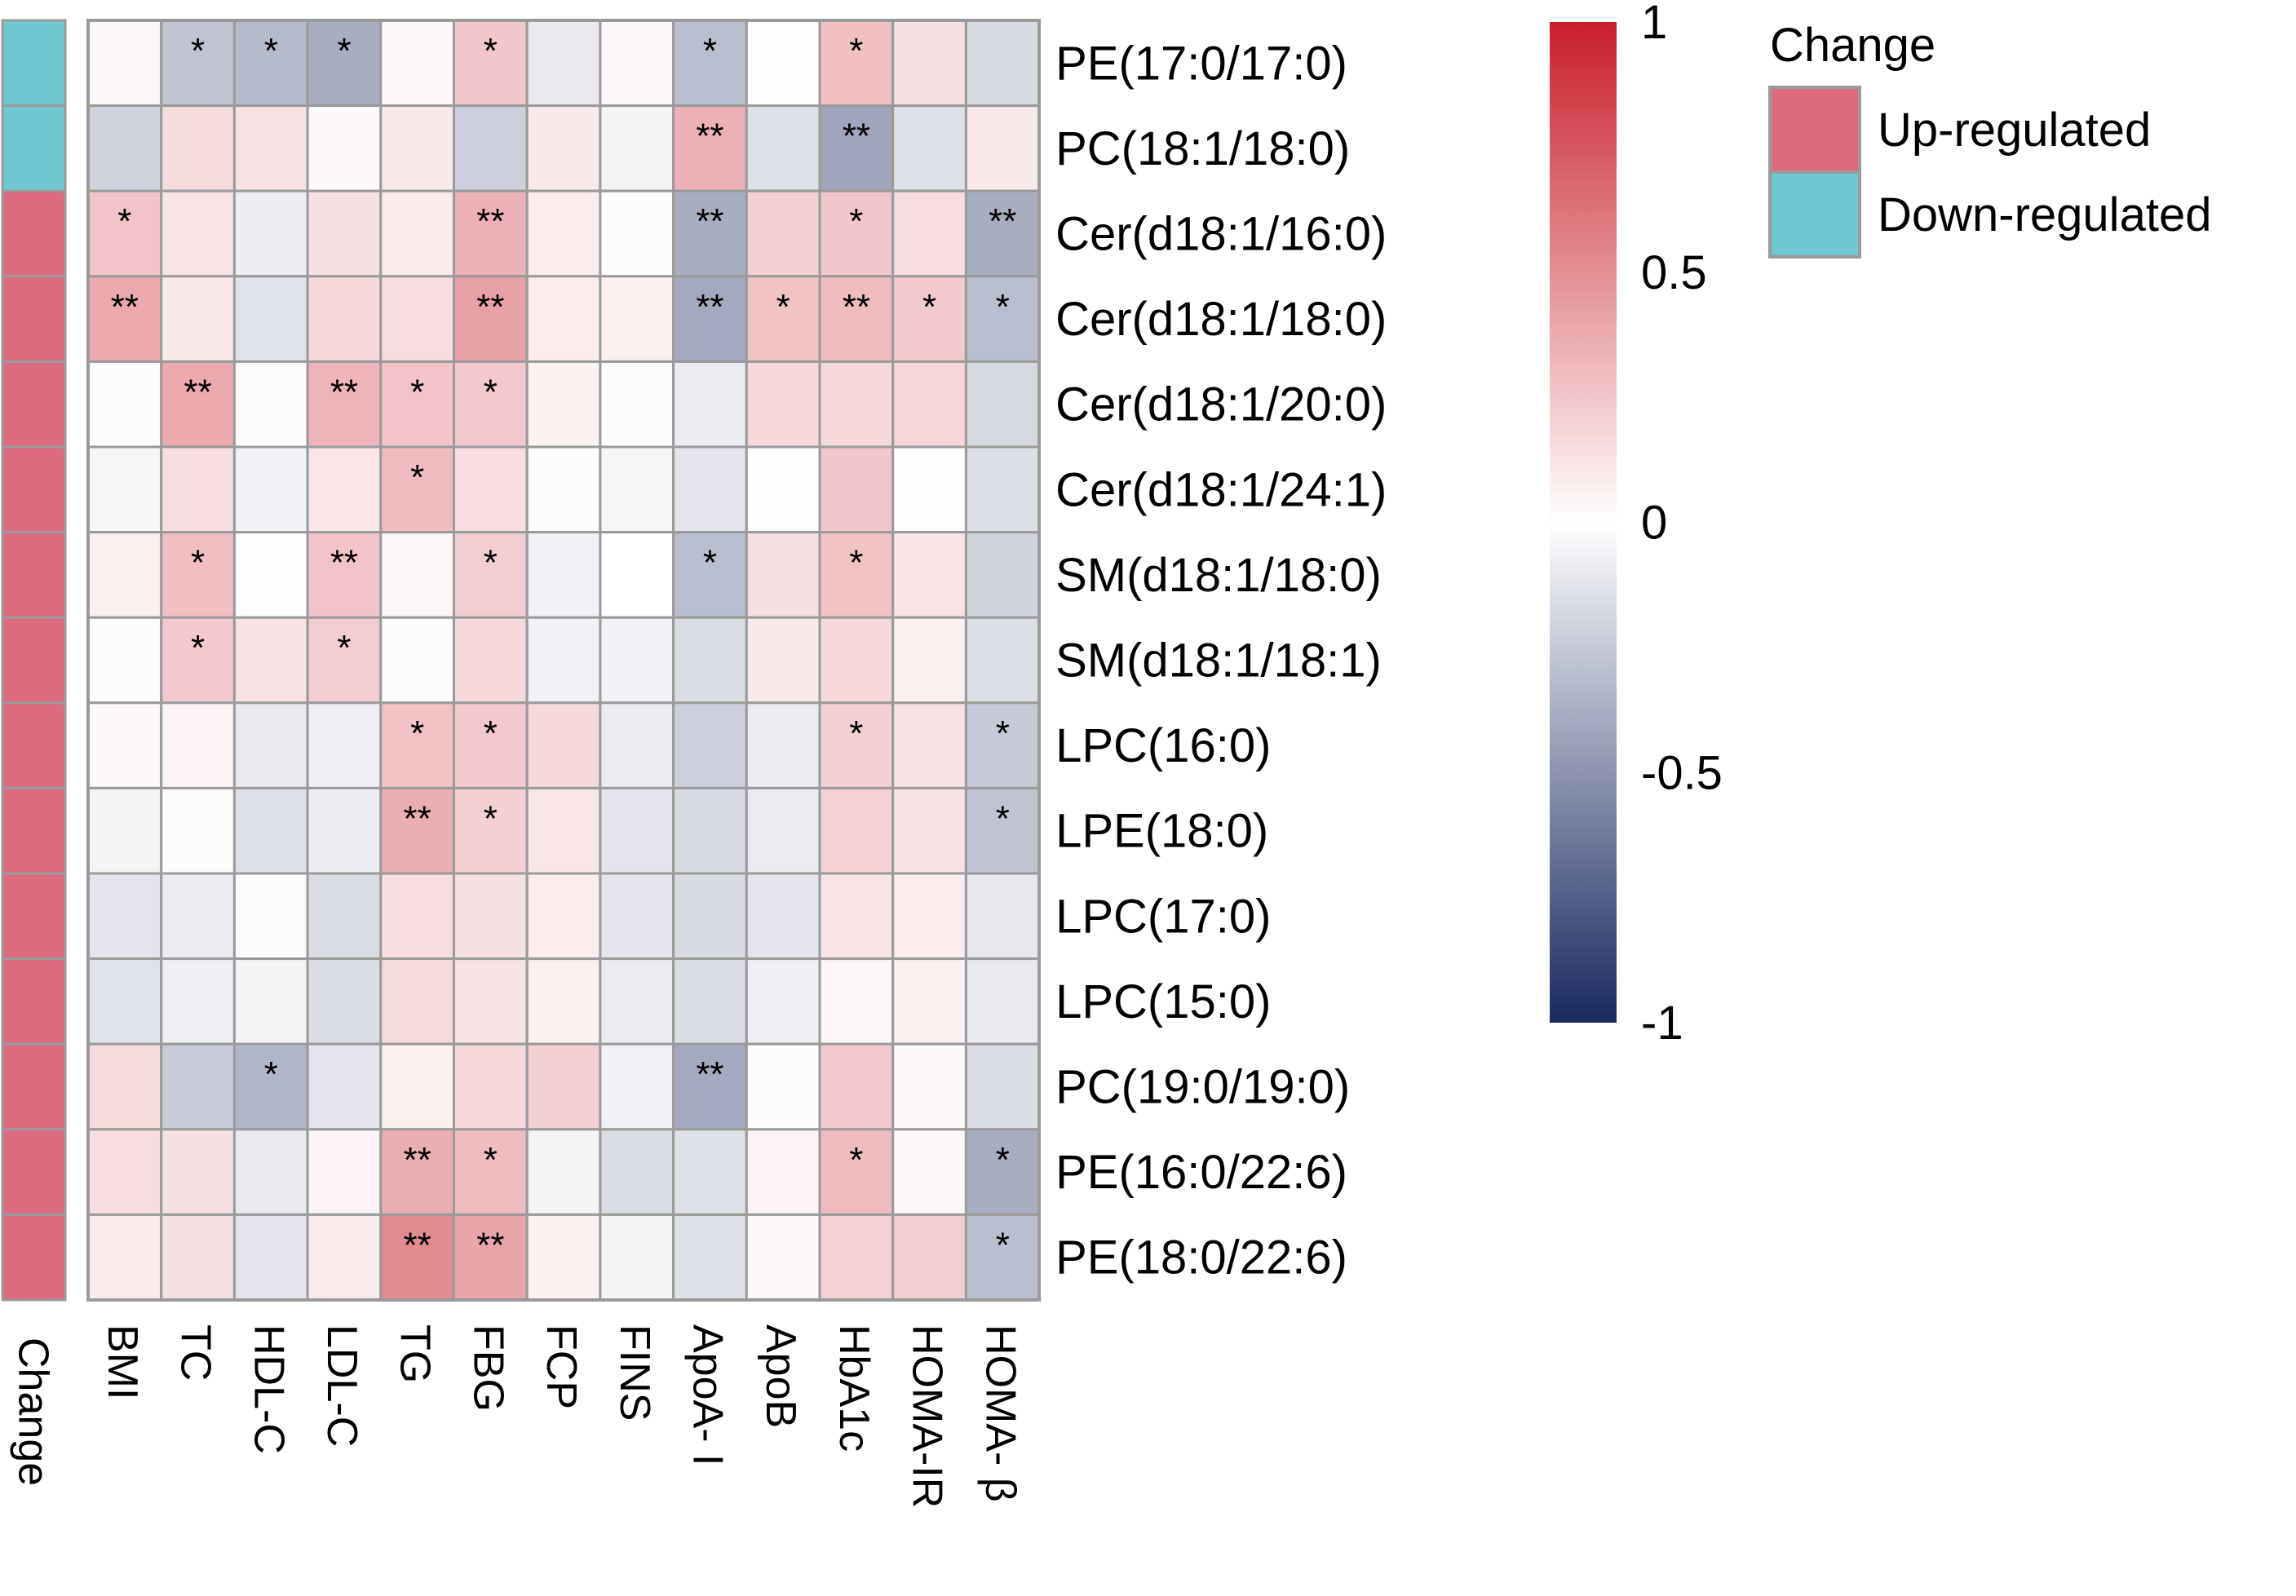 This screenshot has height=1596, width=2296. What do you see at coordinates (634, 1372) in the screenshot?
I see `column-label: FINS` at bounding box center [634, 1372].